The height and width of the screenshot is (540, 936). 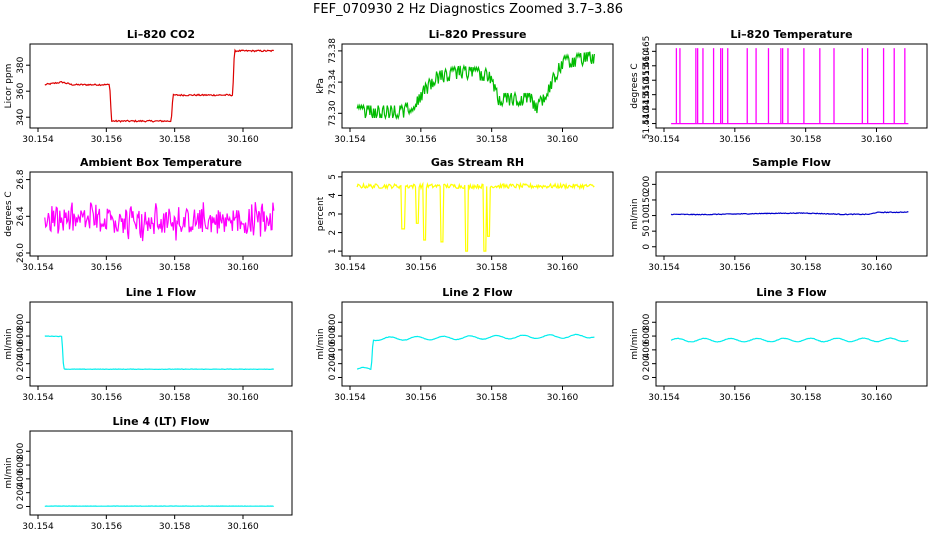 I want to click on panel-title: Li–820 CO2, so click(x=161, y=34).